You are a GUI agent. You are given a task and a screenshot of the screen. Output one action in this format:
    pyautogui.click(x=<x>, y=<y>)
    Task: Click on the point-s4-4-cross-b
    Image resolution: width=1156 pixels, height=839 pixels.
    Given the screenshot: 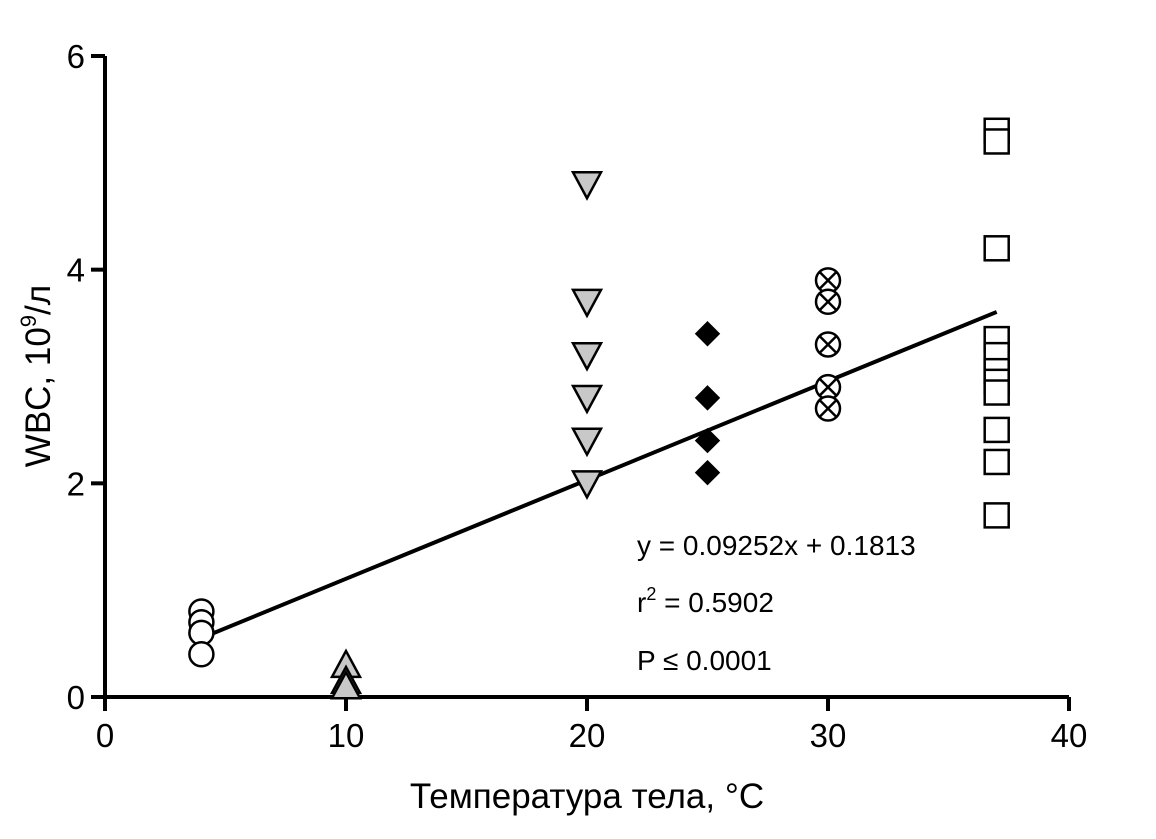 What is the action you would take?
    pyautogui.click(x=828, y=408)
    